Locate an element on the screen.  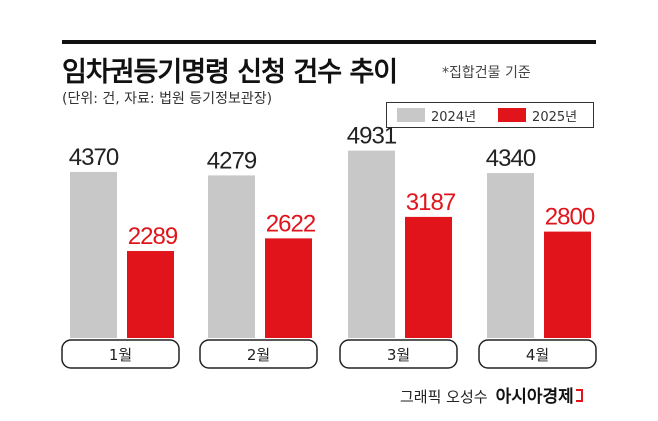
category-label-3: 3월 is located at coordinates (398, 355).